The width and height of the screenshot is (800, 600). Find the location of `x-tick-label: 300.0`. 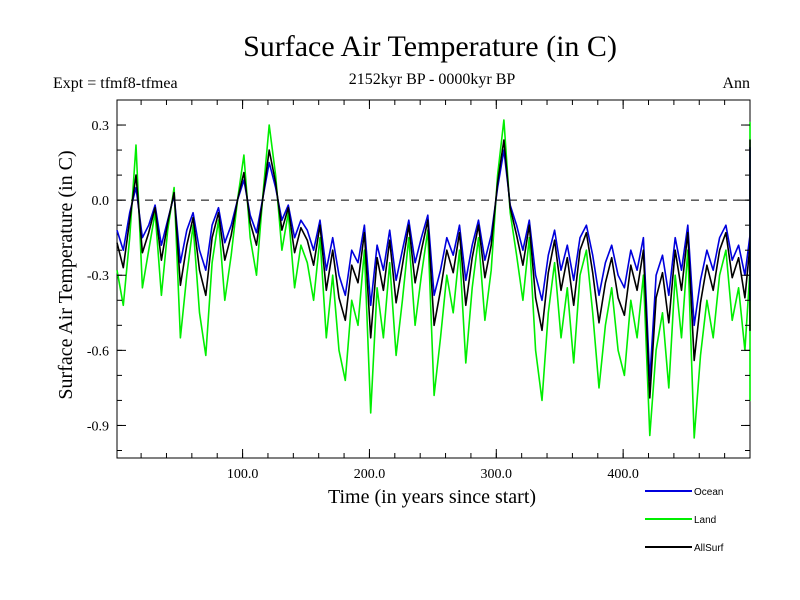

x-tick-label: 300.0 is located at coordinates (497, 474).